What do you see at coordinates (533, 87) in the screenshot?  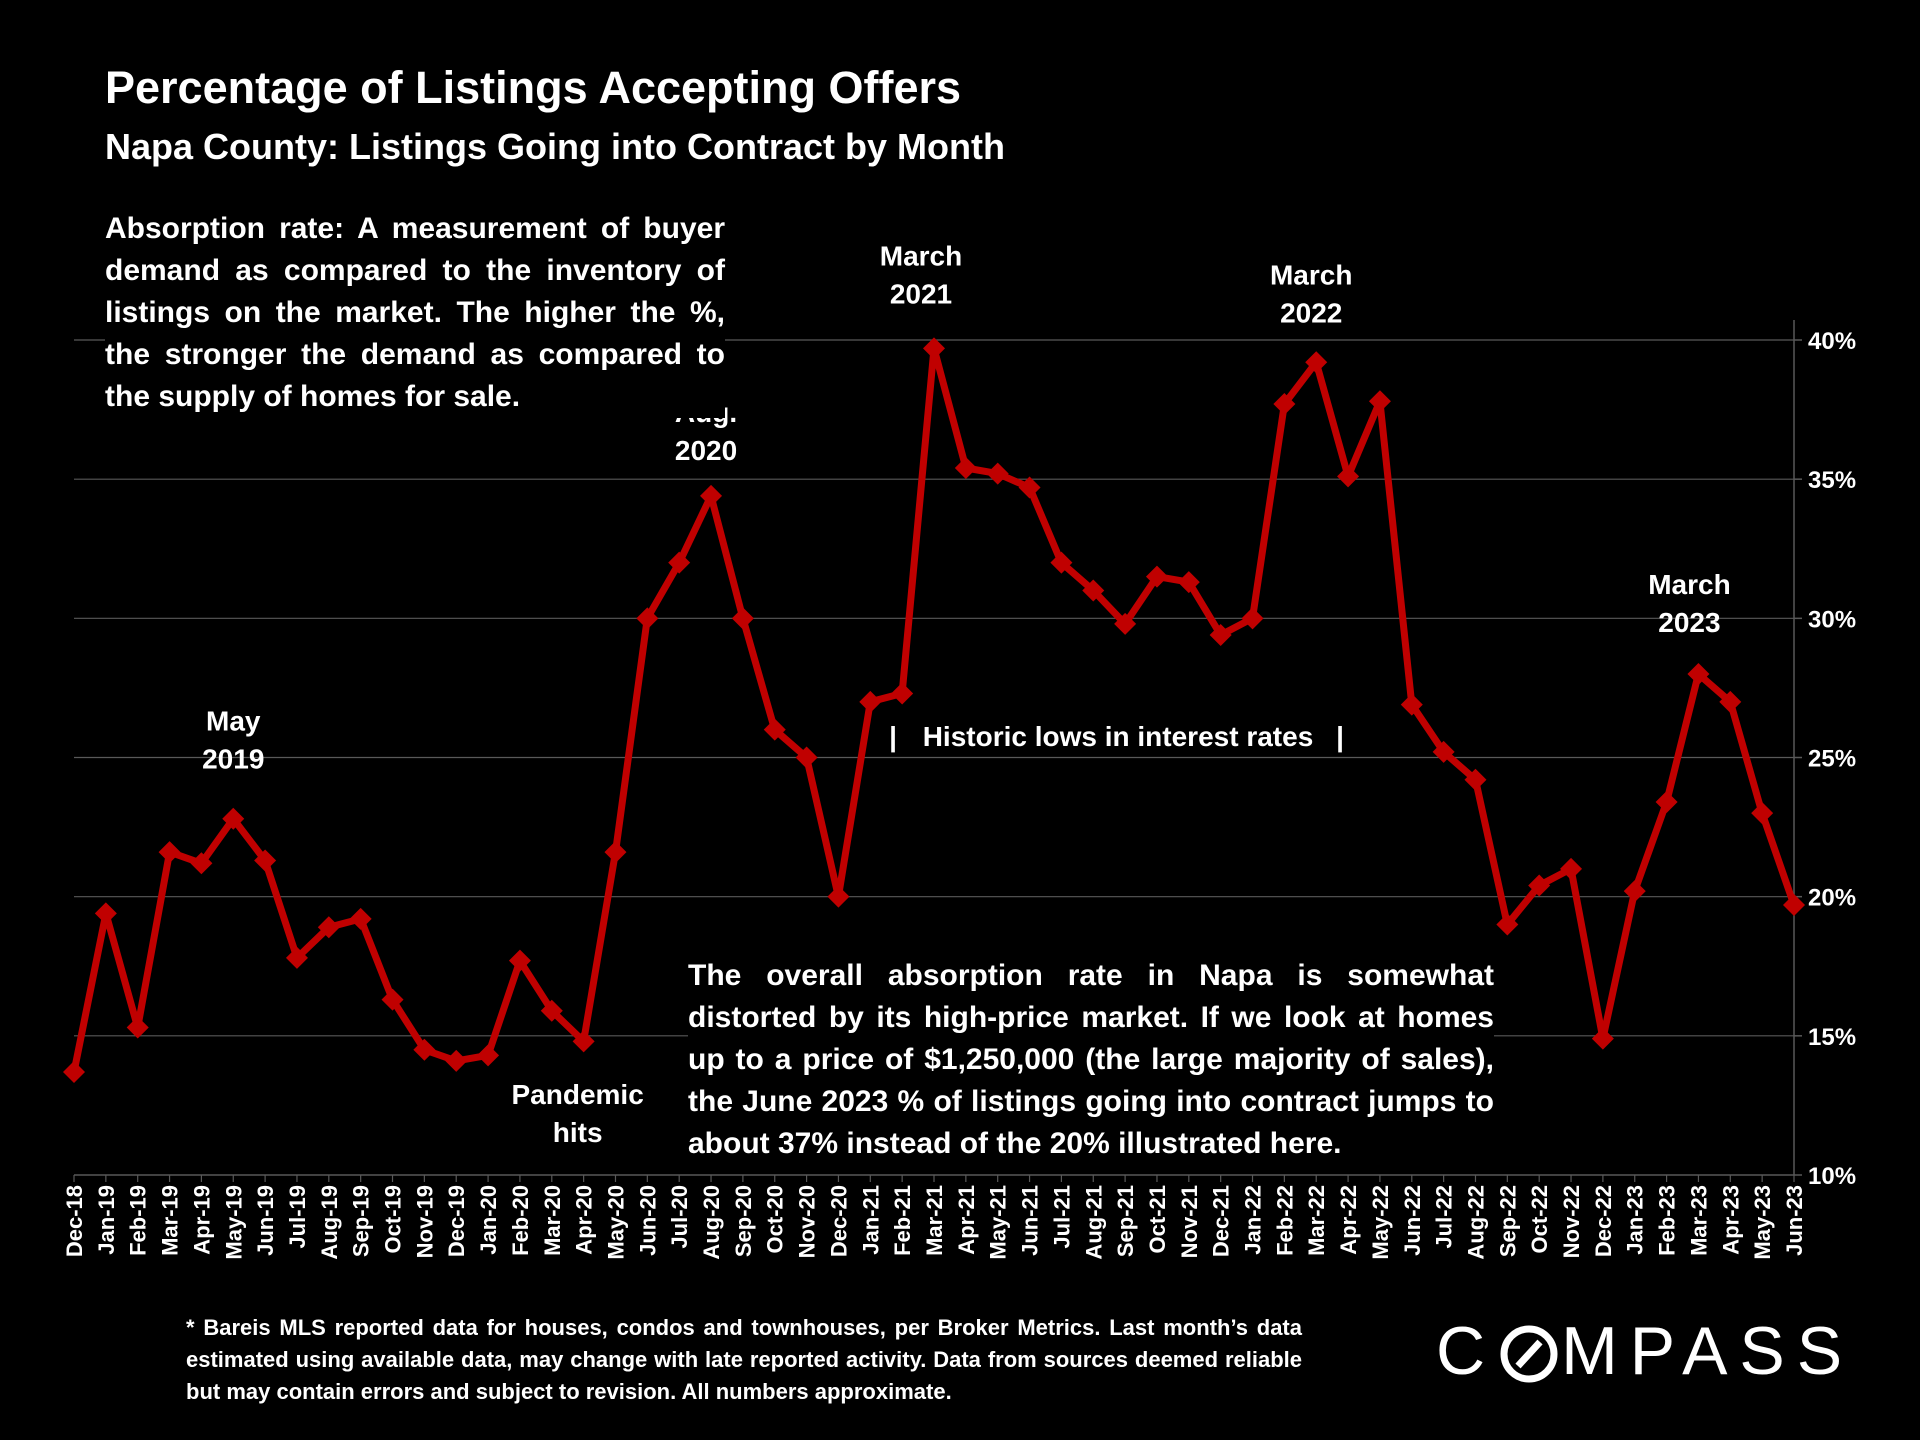 I see `chart-title: Percentage of Listings Accepting Offers` at bounding box center [533, 87].